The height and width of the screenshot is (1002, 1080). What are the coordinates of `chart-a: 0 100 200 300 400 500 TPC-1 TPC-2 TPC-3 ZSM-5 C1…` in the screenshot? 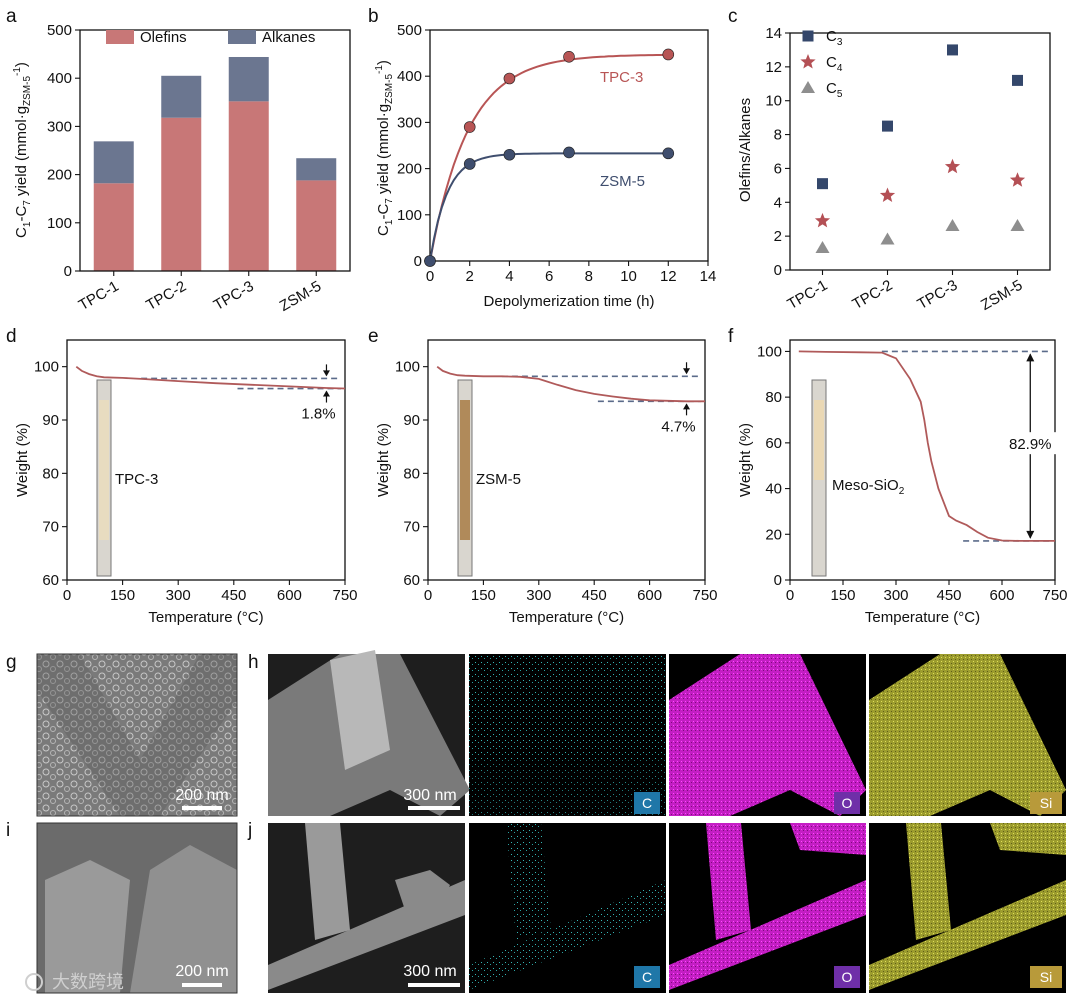 It's located at (181, 168).